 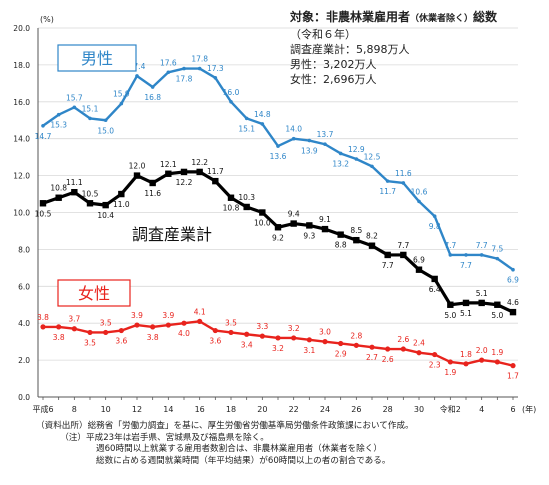 I want to click on data-label: 2.7, so click(x=372, y=357).